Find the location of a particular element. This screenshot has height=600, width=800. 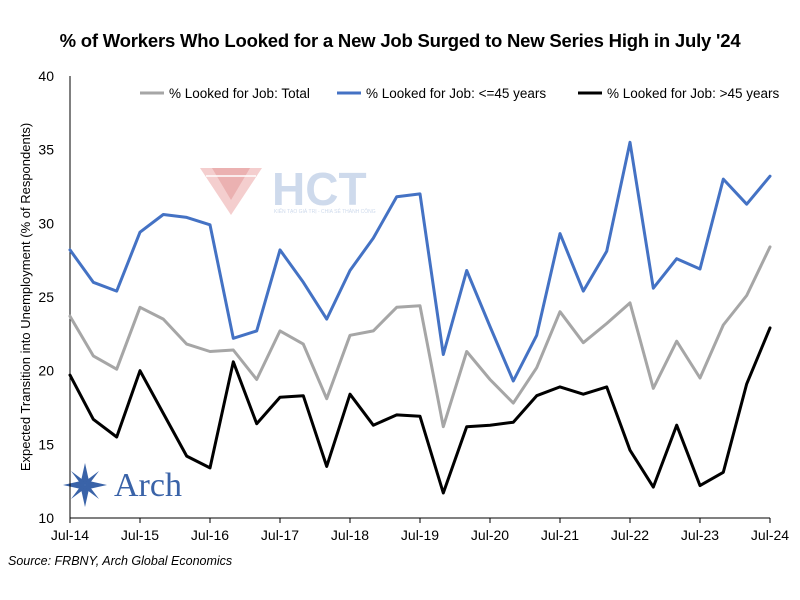

watermark-subtext: KIẾN TẠO GIÁ TRỊ - CHIA SẺ THÀNH CÔNG is located at coordinates (325, 211).